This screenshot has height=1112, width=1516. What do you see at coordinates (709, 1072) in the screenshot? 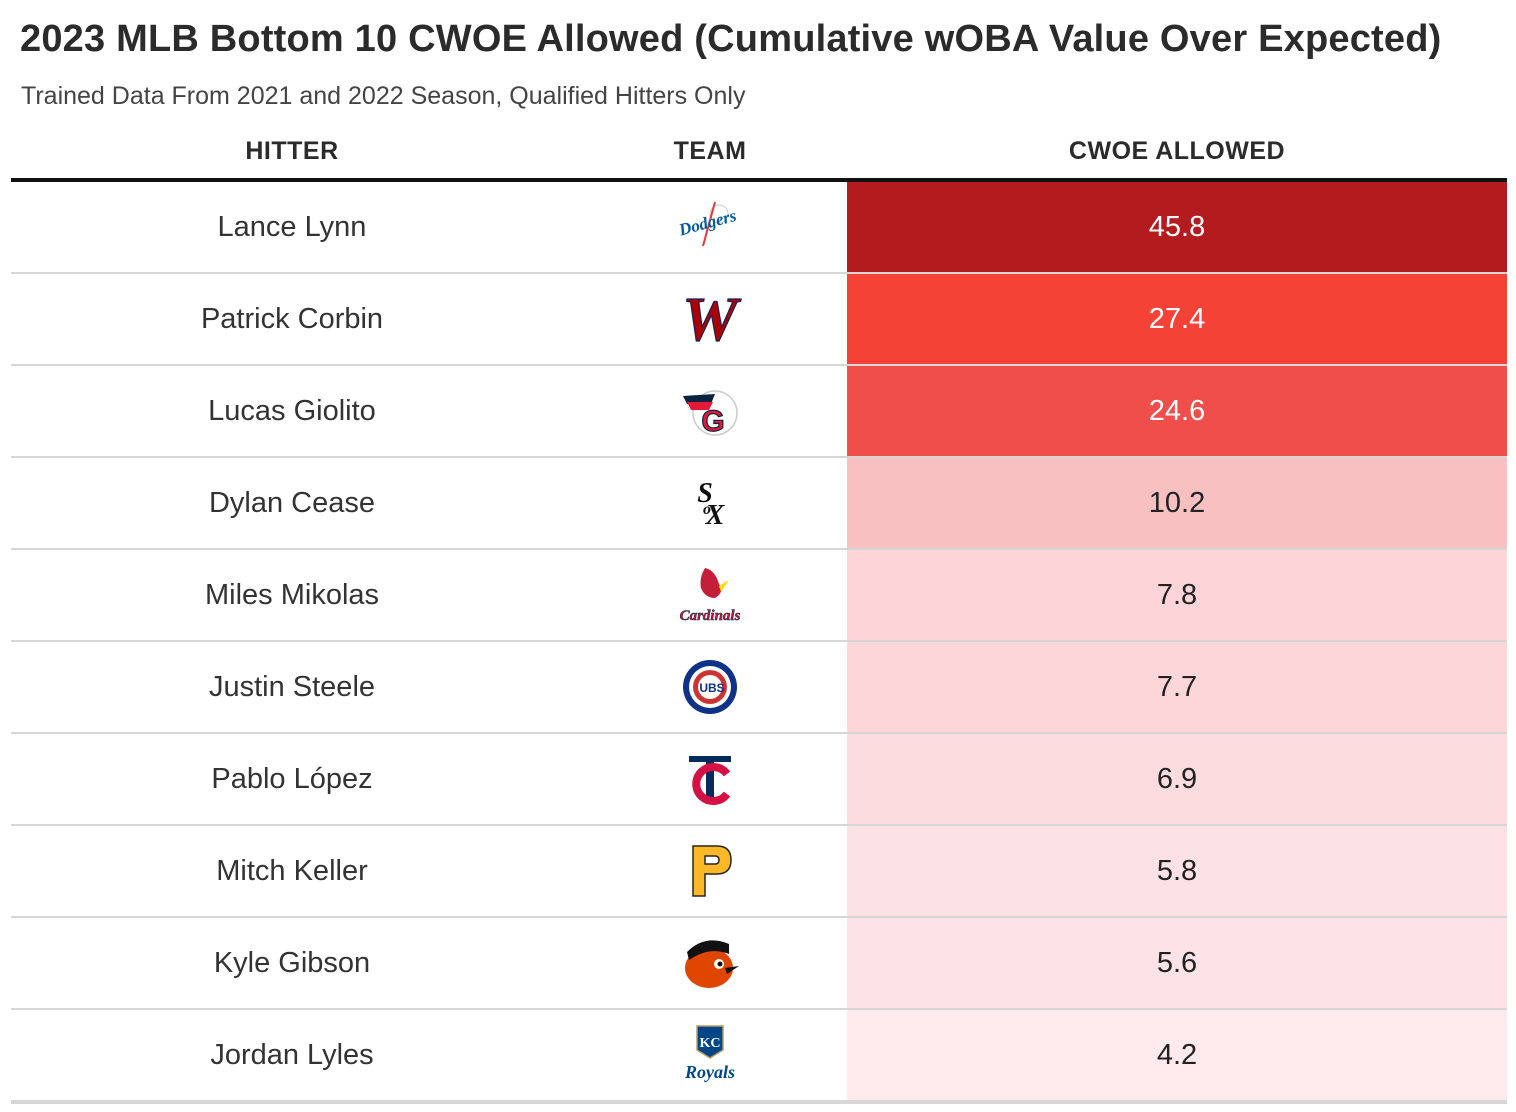
I see `svg-text: Royals` at bounding box center [709, 1072].